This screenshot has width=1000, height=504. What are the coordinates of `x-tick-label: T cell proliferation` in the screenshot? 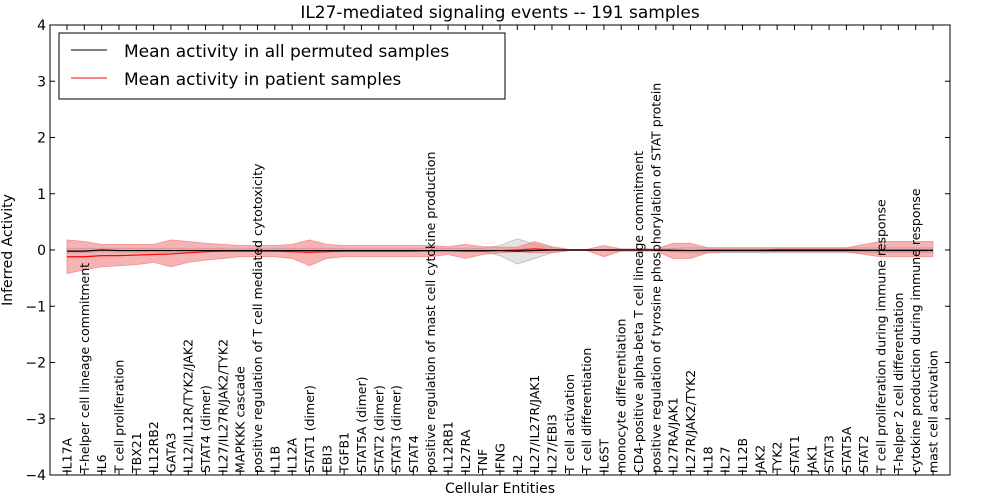 It's located at (118, 417).